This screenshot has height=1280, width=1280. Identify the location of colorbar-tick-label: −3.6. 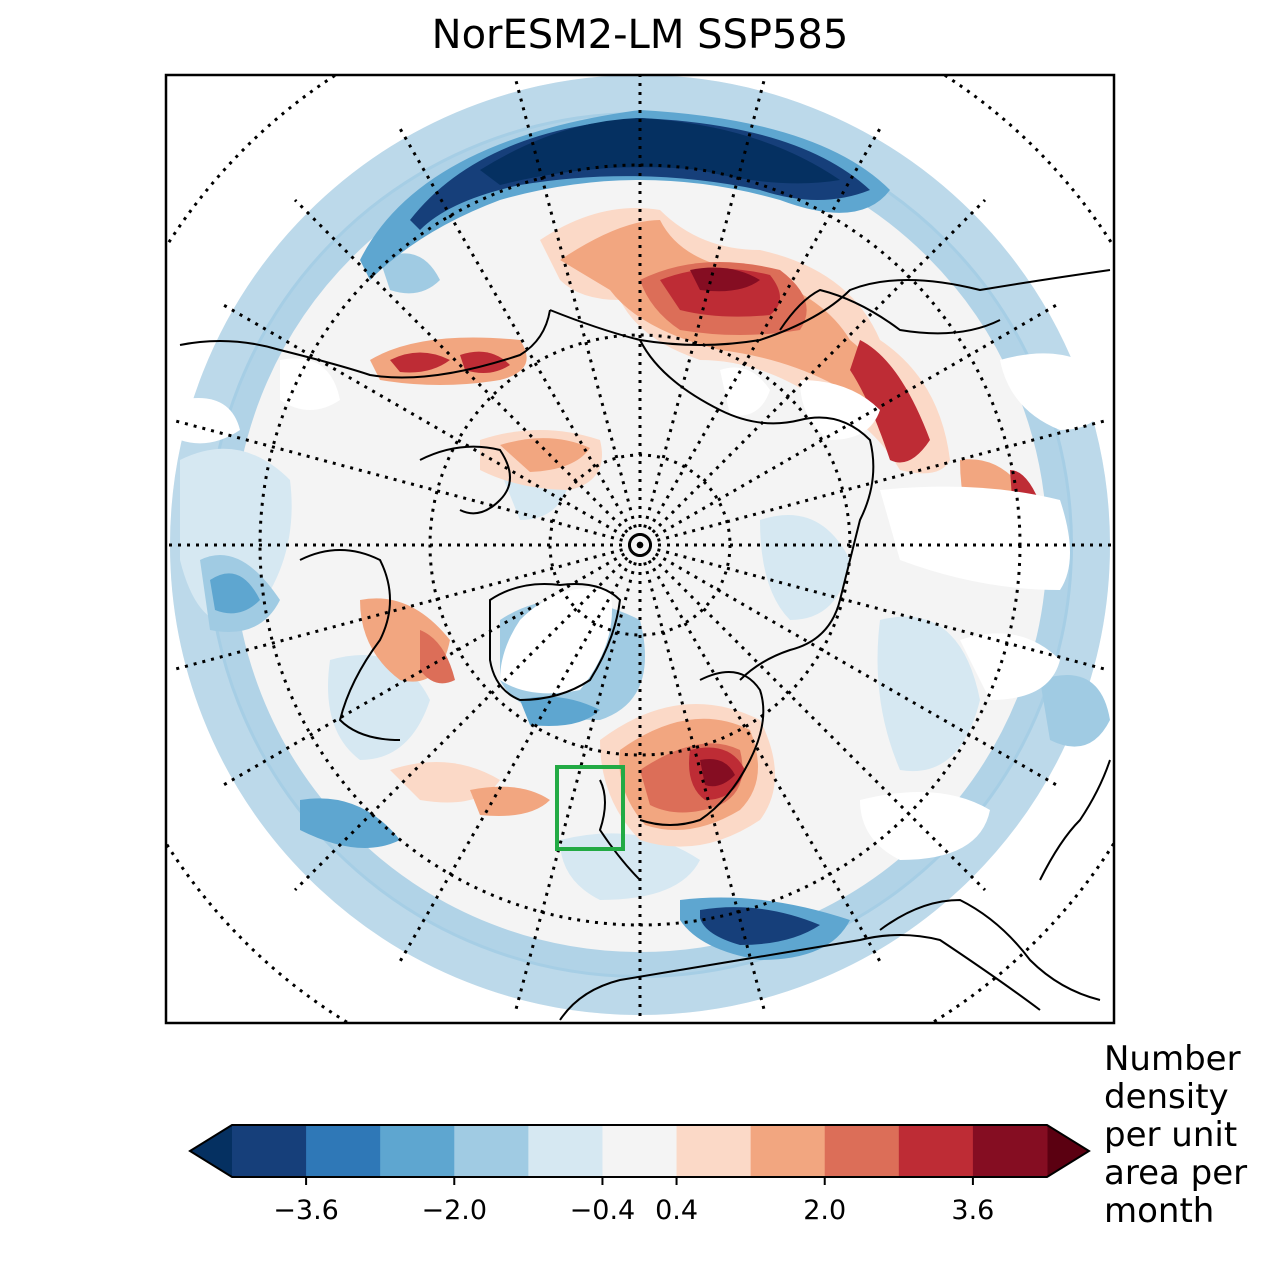
(306, 1210).